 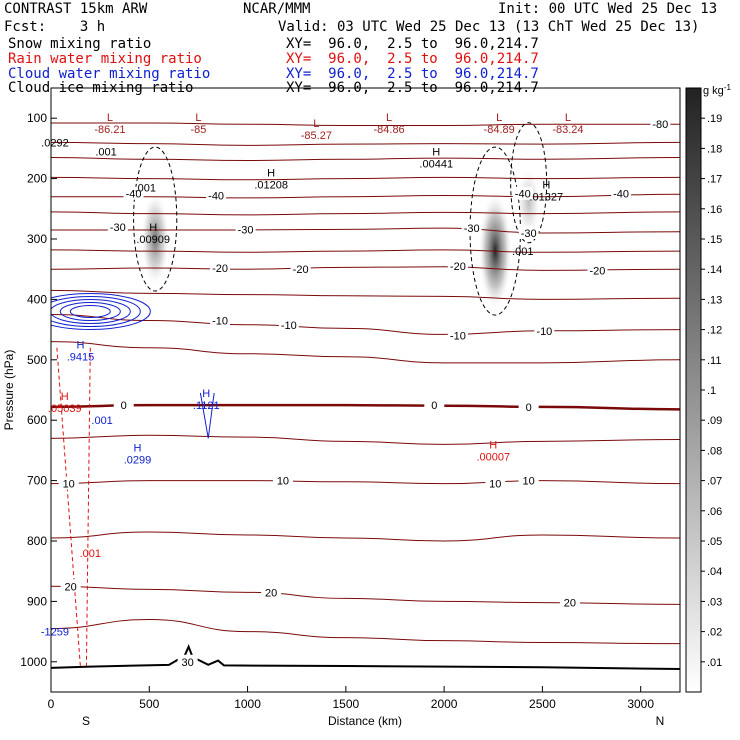 I want to click on contour-label: -1259, so click(x=55, y=633).